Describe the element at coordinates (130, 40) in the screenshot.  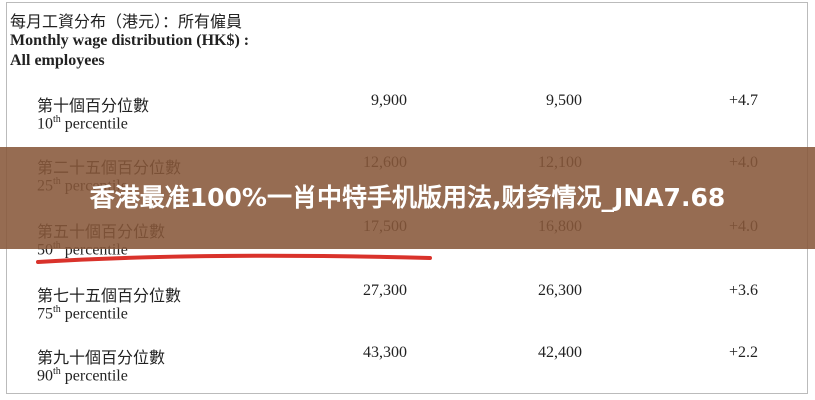
I see `title-en: Monthly wage distribution (HK$) :` at that location.